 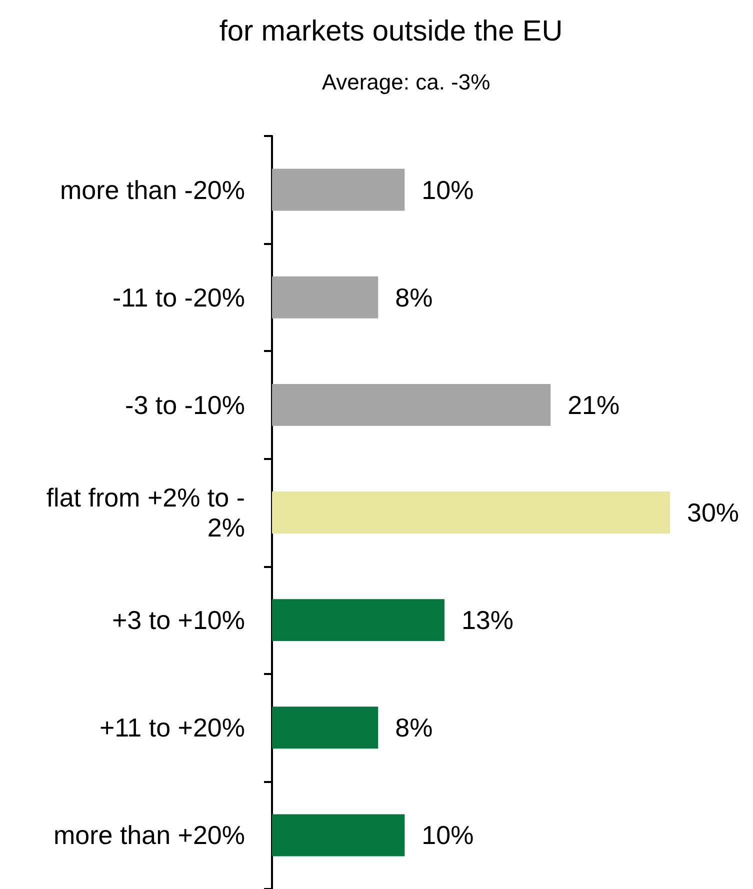 I want to click on y-tick-label: -11 to -20%, so click(x=178, y=297).